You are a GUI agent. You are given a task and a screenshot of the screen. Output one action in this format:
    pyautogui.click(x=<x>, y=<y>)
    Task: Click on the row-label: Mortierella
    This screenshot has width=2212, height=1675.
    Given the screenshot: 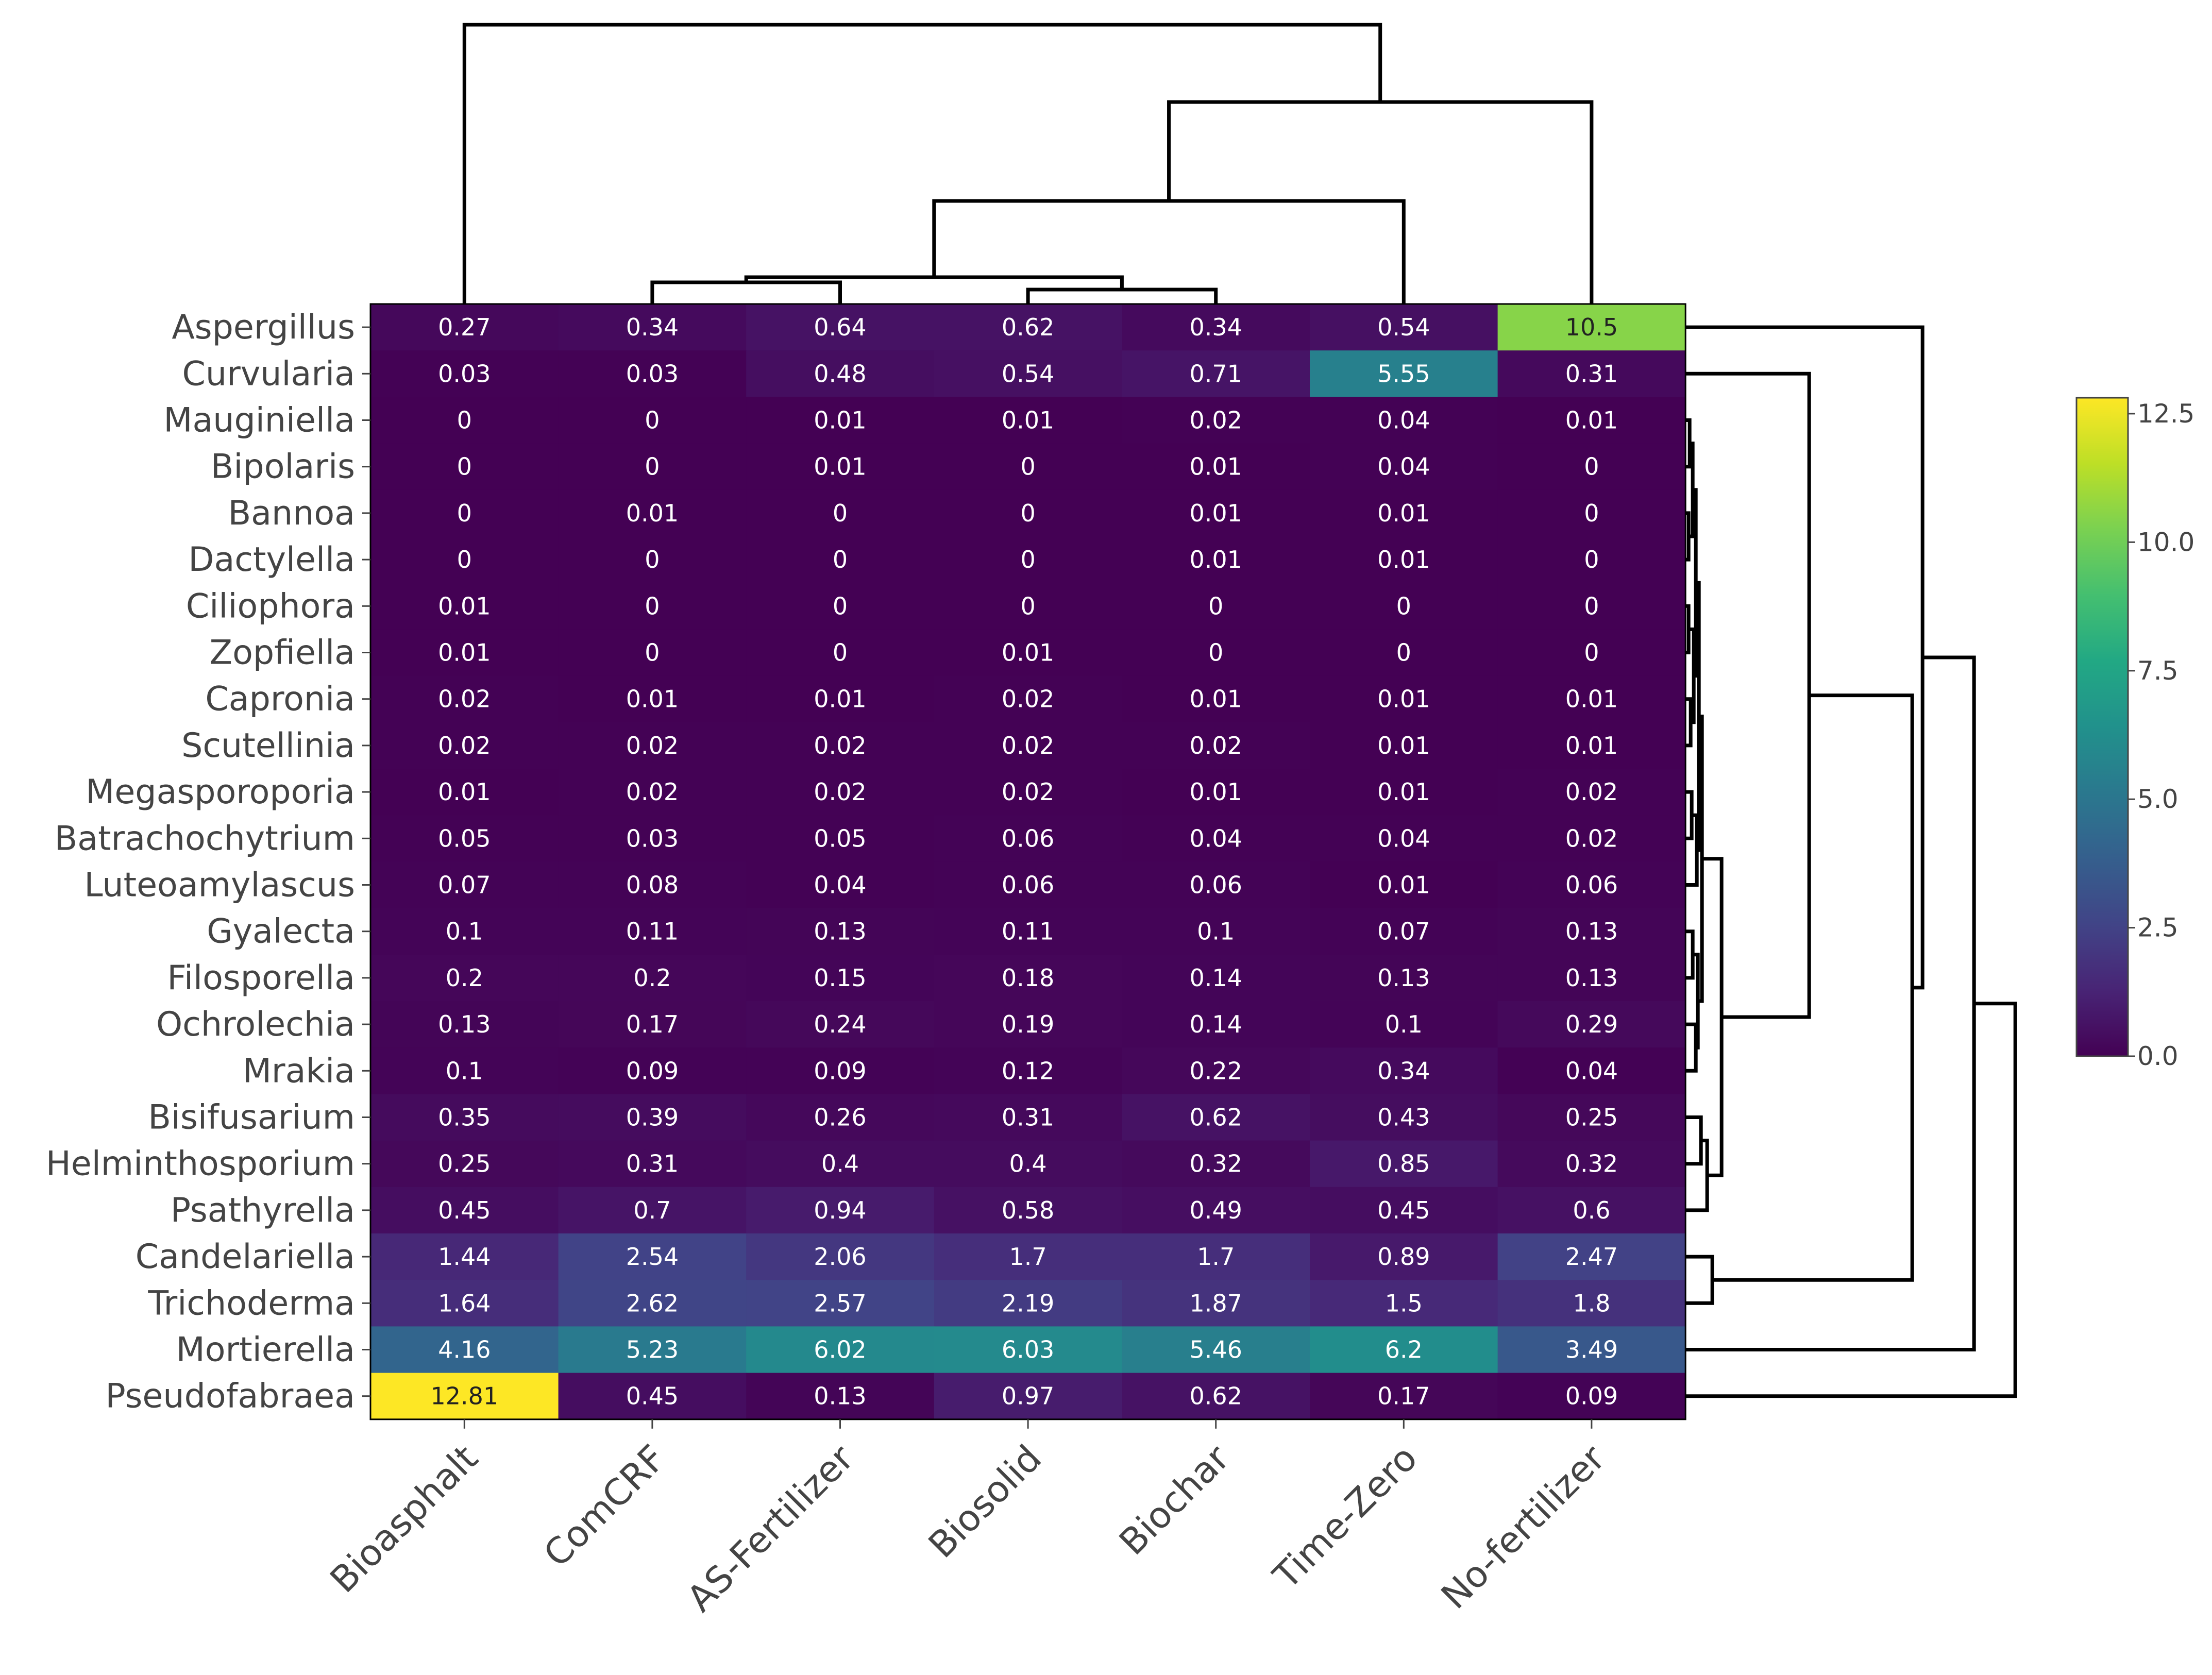 What is the action you would take?
    pyautogui.click(x=266, y=1350)
    